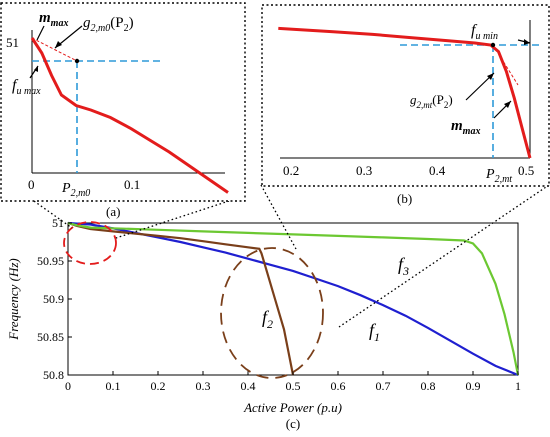 Image resolution: width=550 pixels, height=437 pixels. Describe the element at coordinates (493, 45) in the screenshot. I see `zoom-b-point` at that location.